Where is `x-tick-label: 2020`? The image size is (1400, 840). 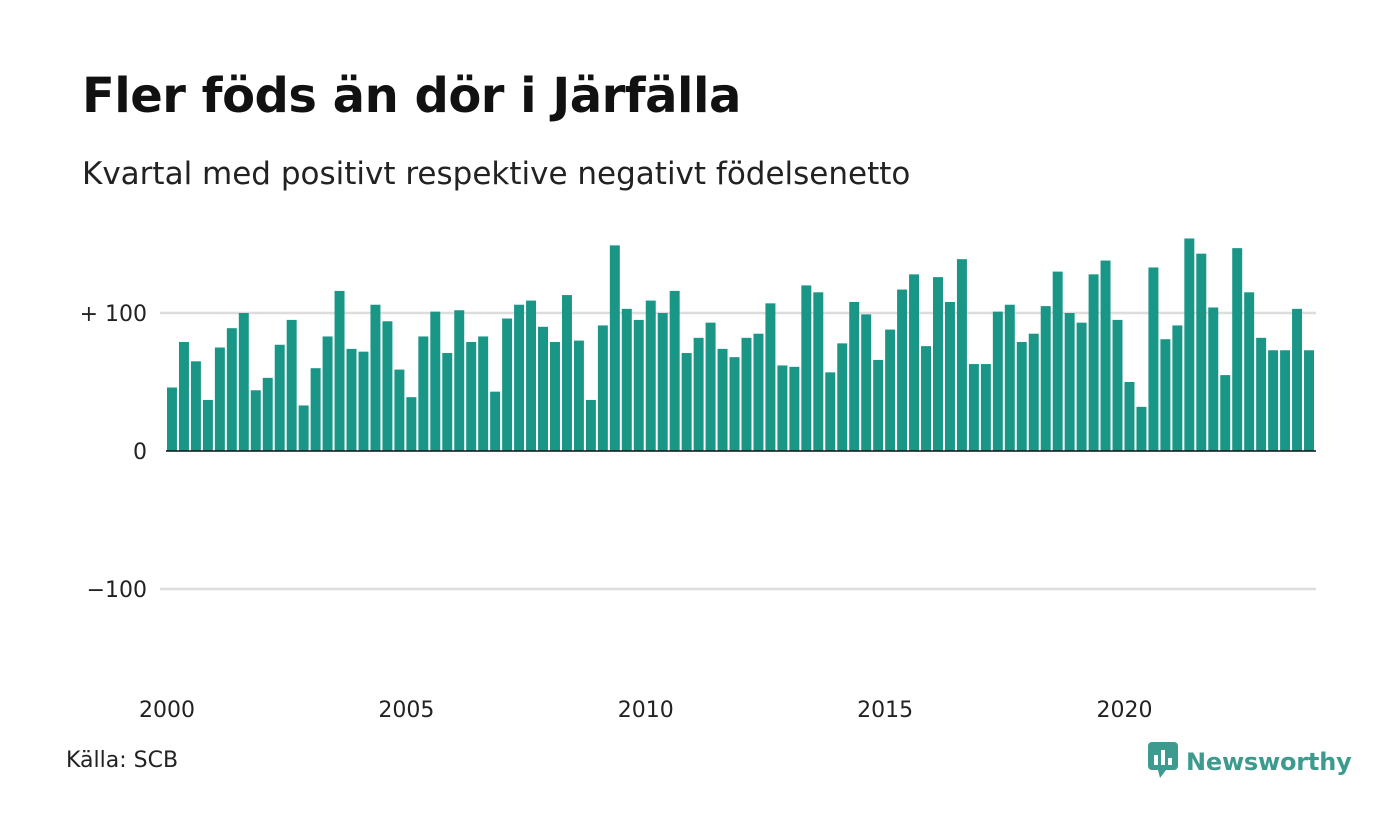 x-tick-label: 2020 is located at coordinates (1125, 710).